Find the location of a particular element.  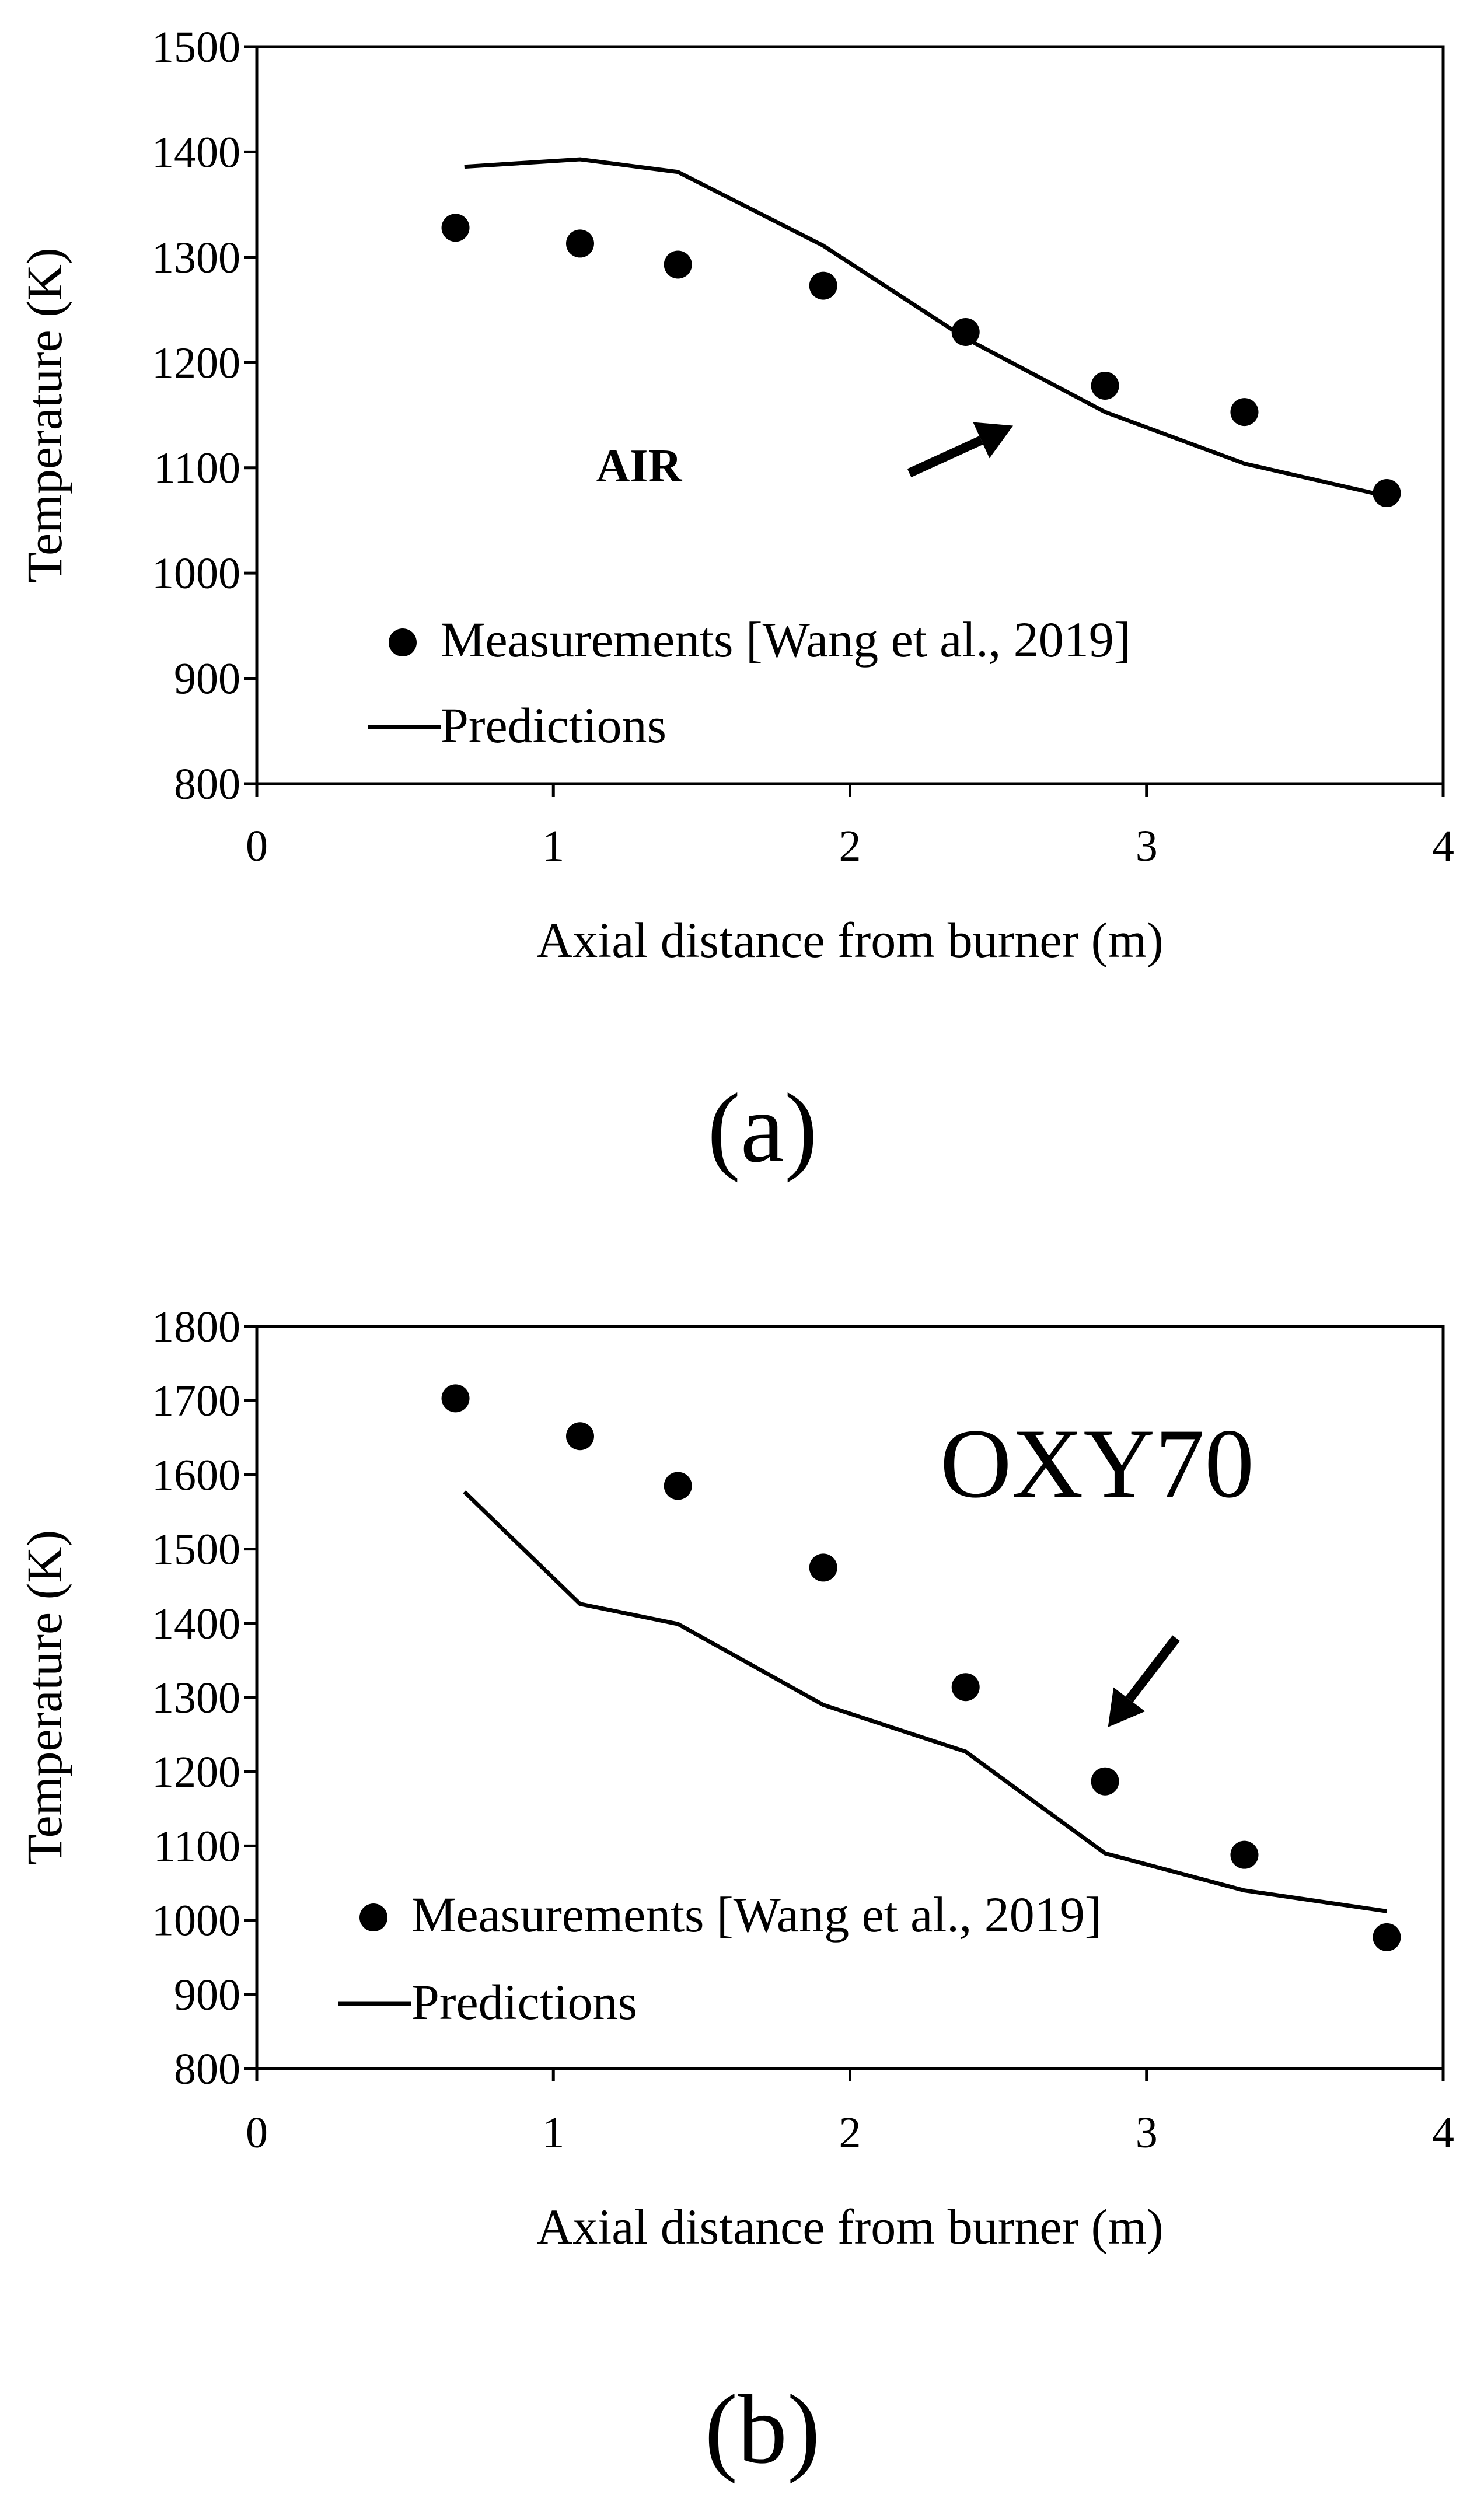

case-annotation: OXY70 is located at coordinates (1097, 1464).